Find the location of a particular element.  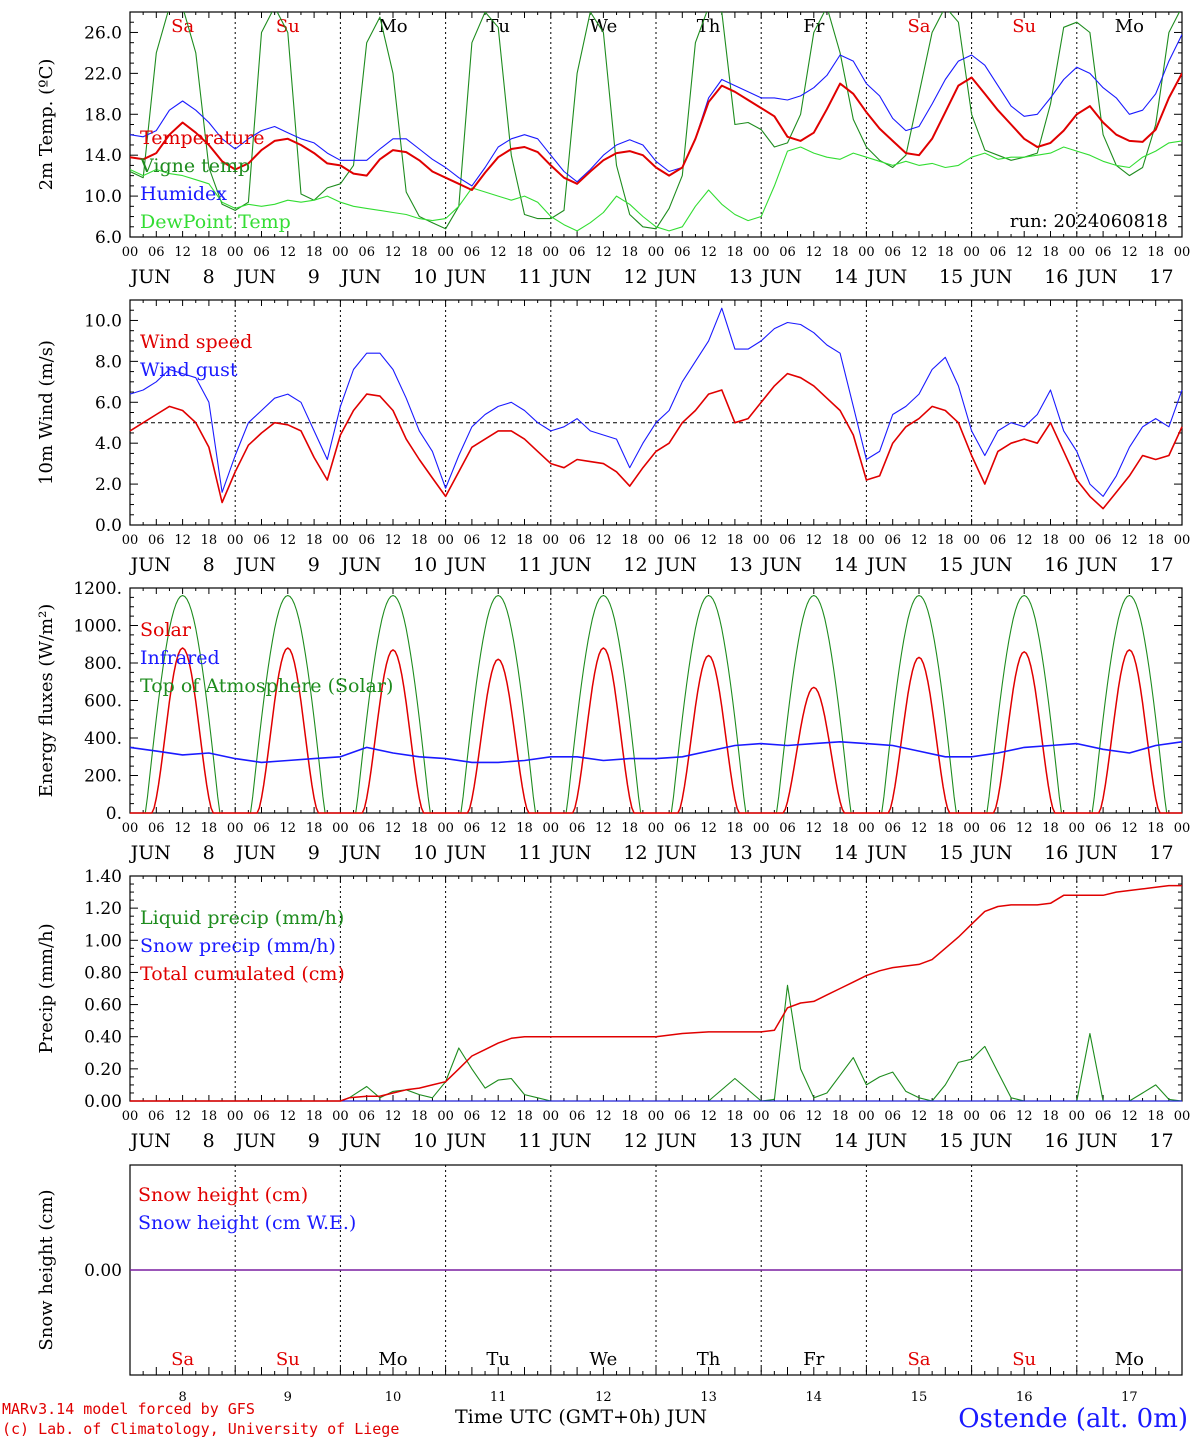

y-tick-label: 0.00 is located at coordinates (103, 1102).